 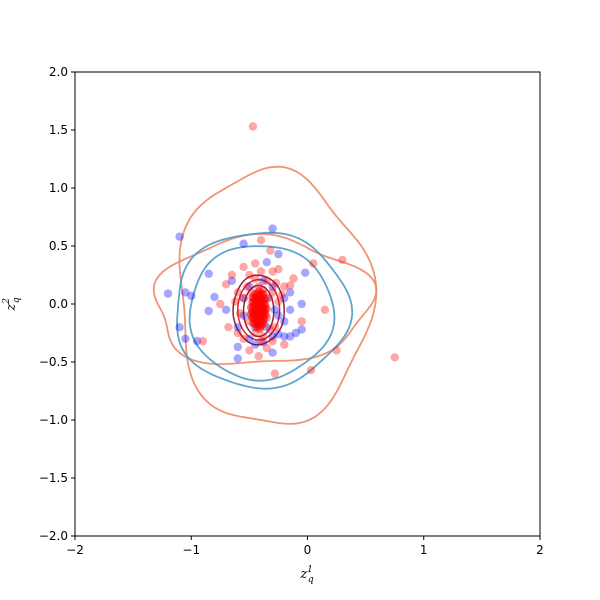 What do you see at coordinates (53, 420) in the screenshot?
I see `y-tick-label: −1.0` at bounding box center [53, 420].